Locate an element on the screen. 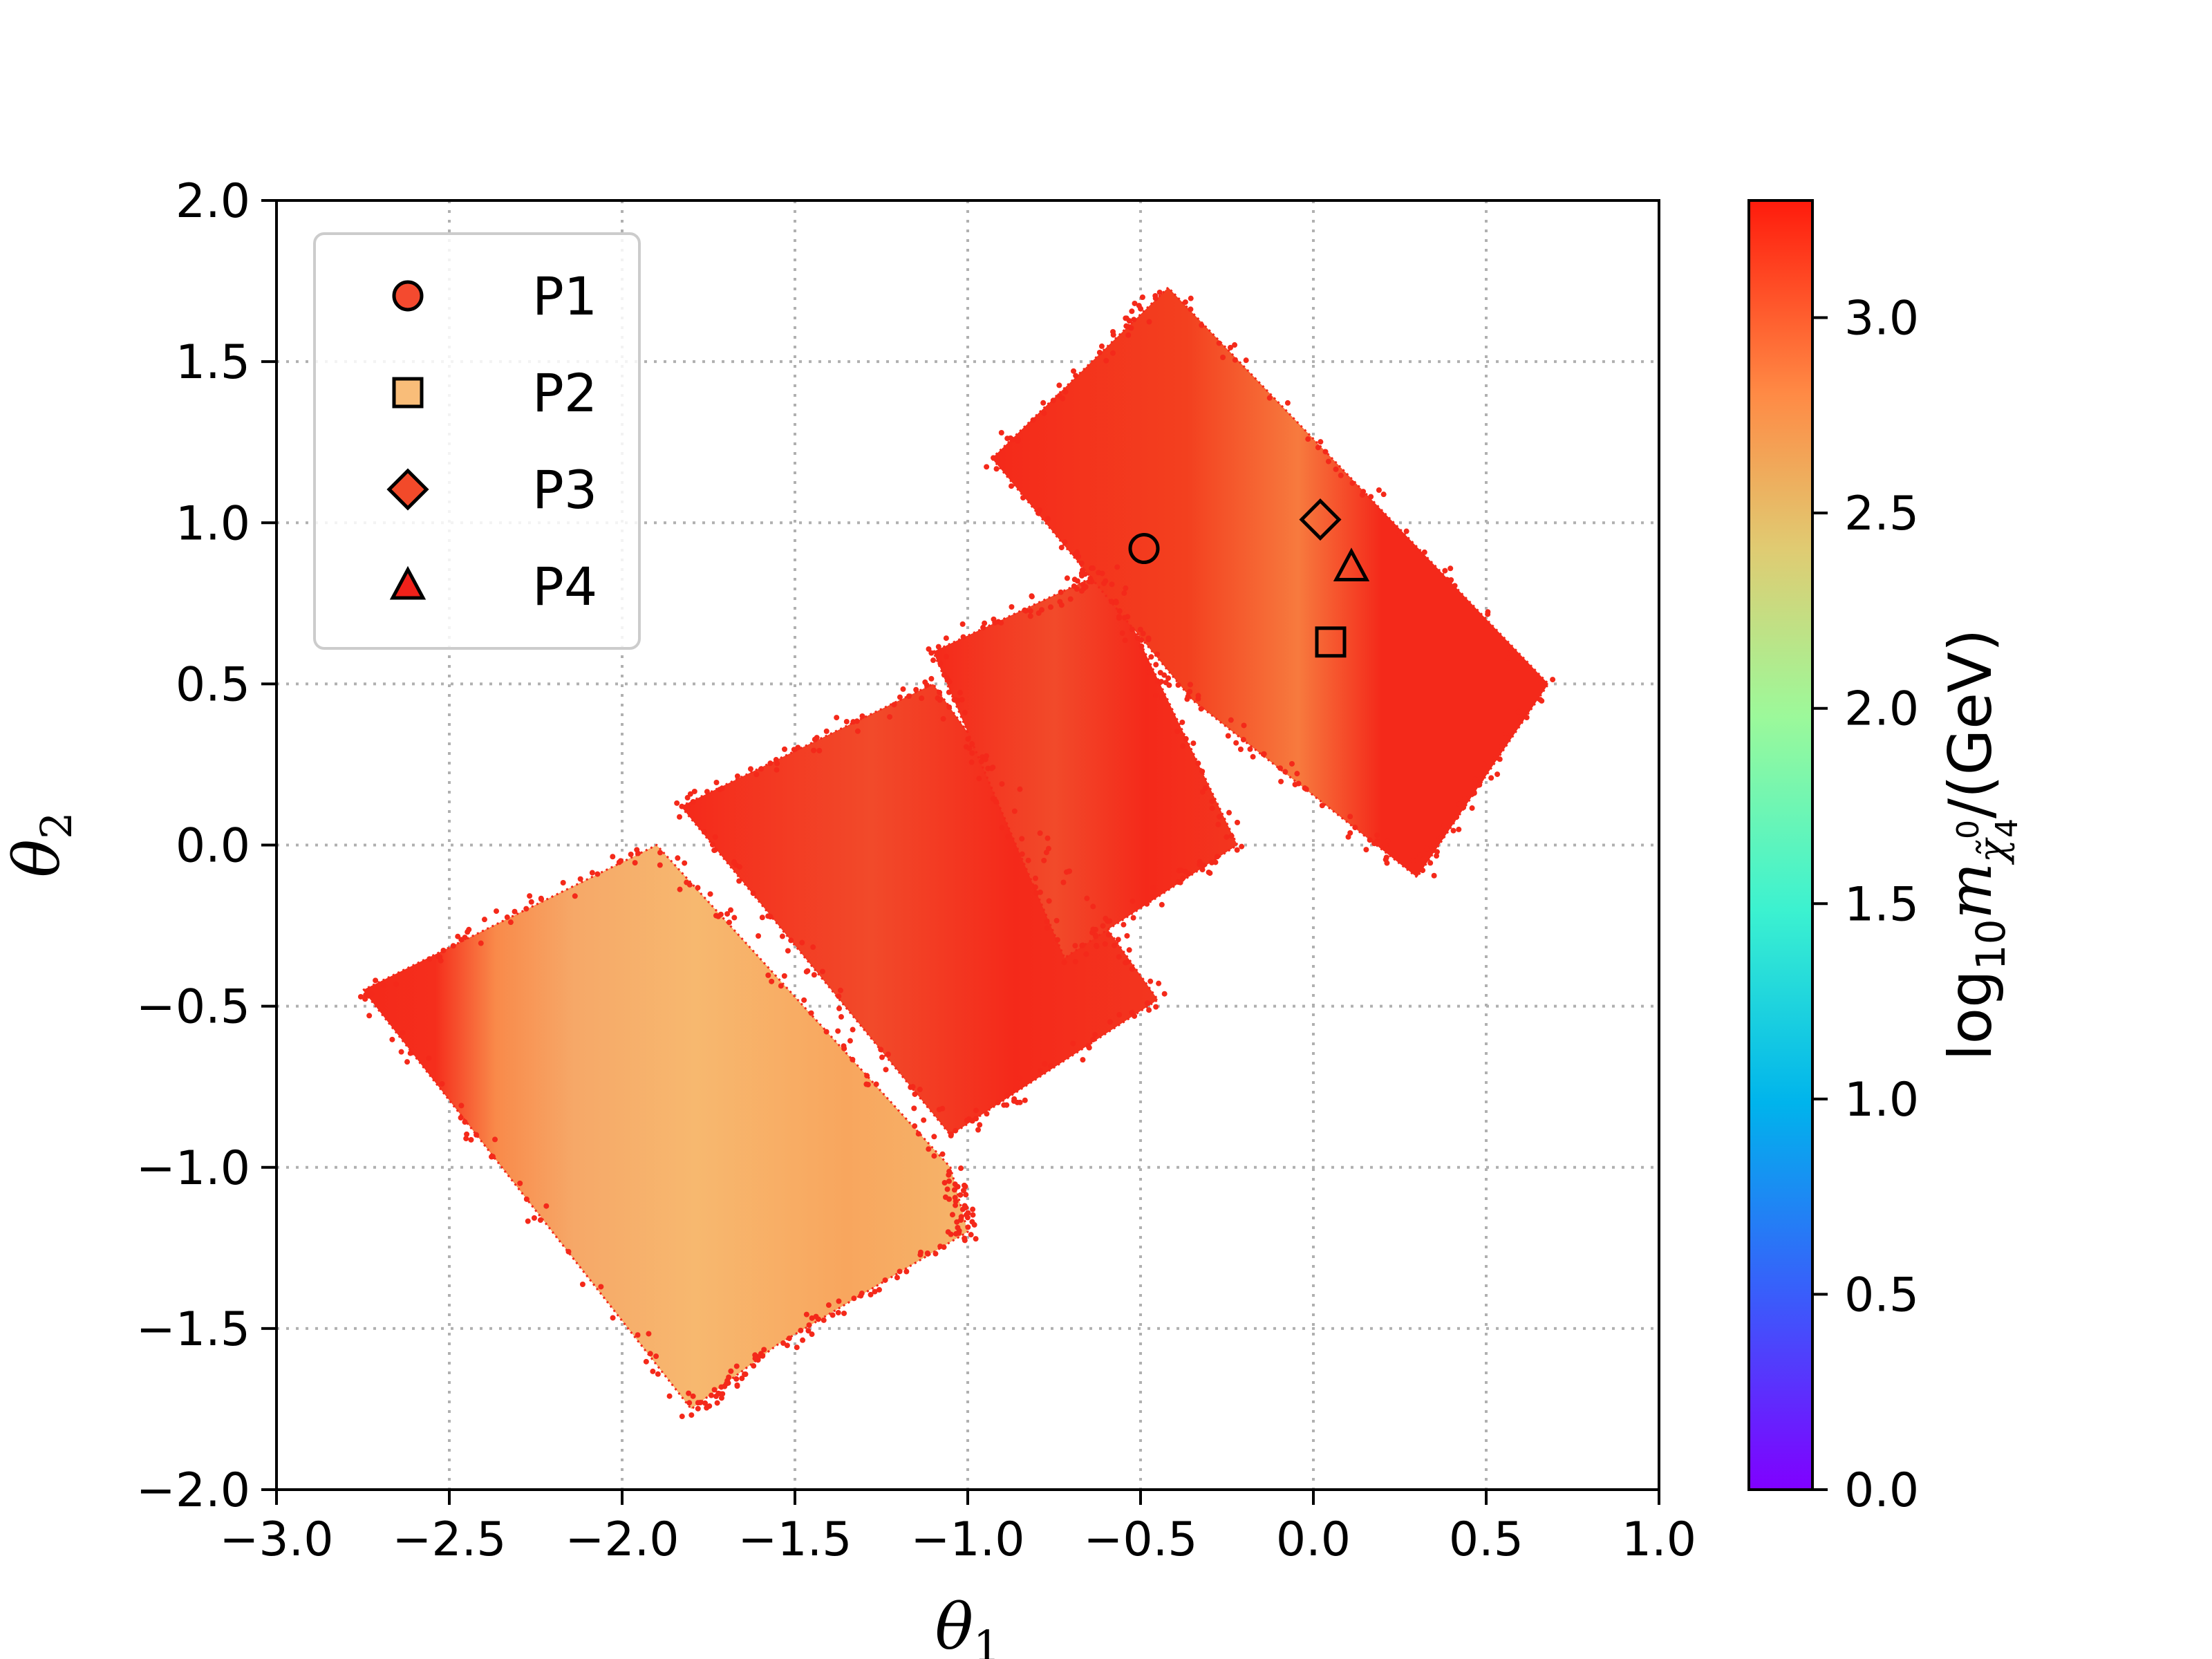  colorbar-tick-label: 0.0 is located at coordinates (1882, 1490).